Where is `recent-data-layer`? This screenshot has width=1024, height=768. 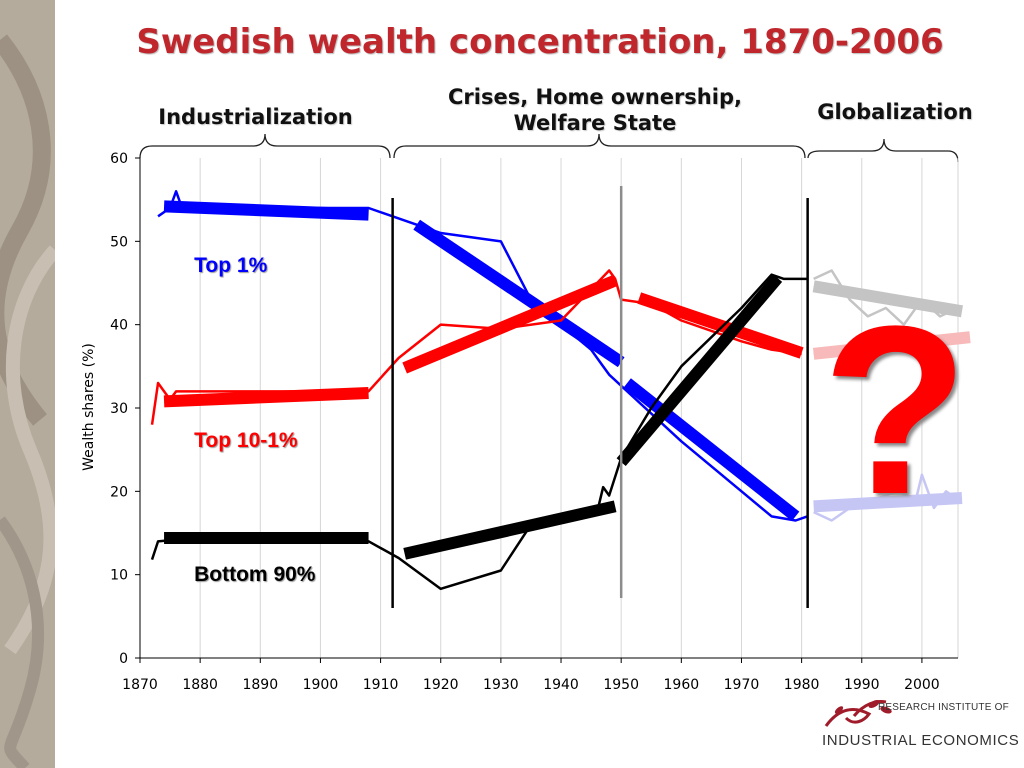
recent-data-layer is located at coordinates (891, 395).